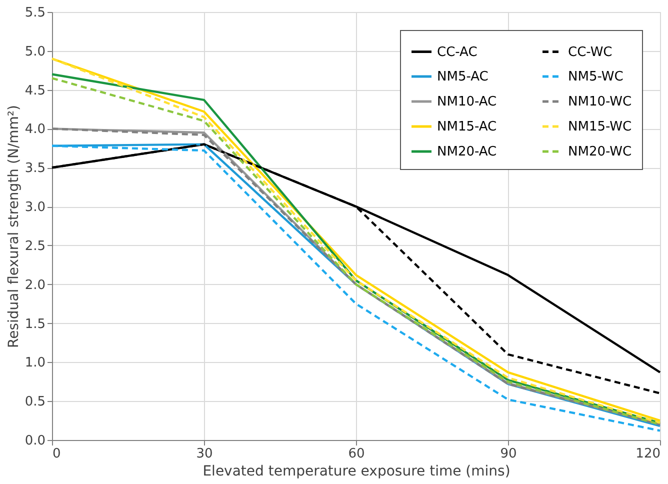 The width and height of the screenshot is (668, 484). I want to click on y-tick-label: 5.0, so click(35, 52).